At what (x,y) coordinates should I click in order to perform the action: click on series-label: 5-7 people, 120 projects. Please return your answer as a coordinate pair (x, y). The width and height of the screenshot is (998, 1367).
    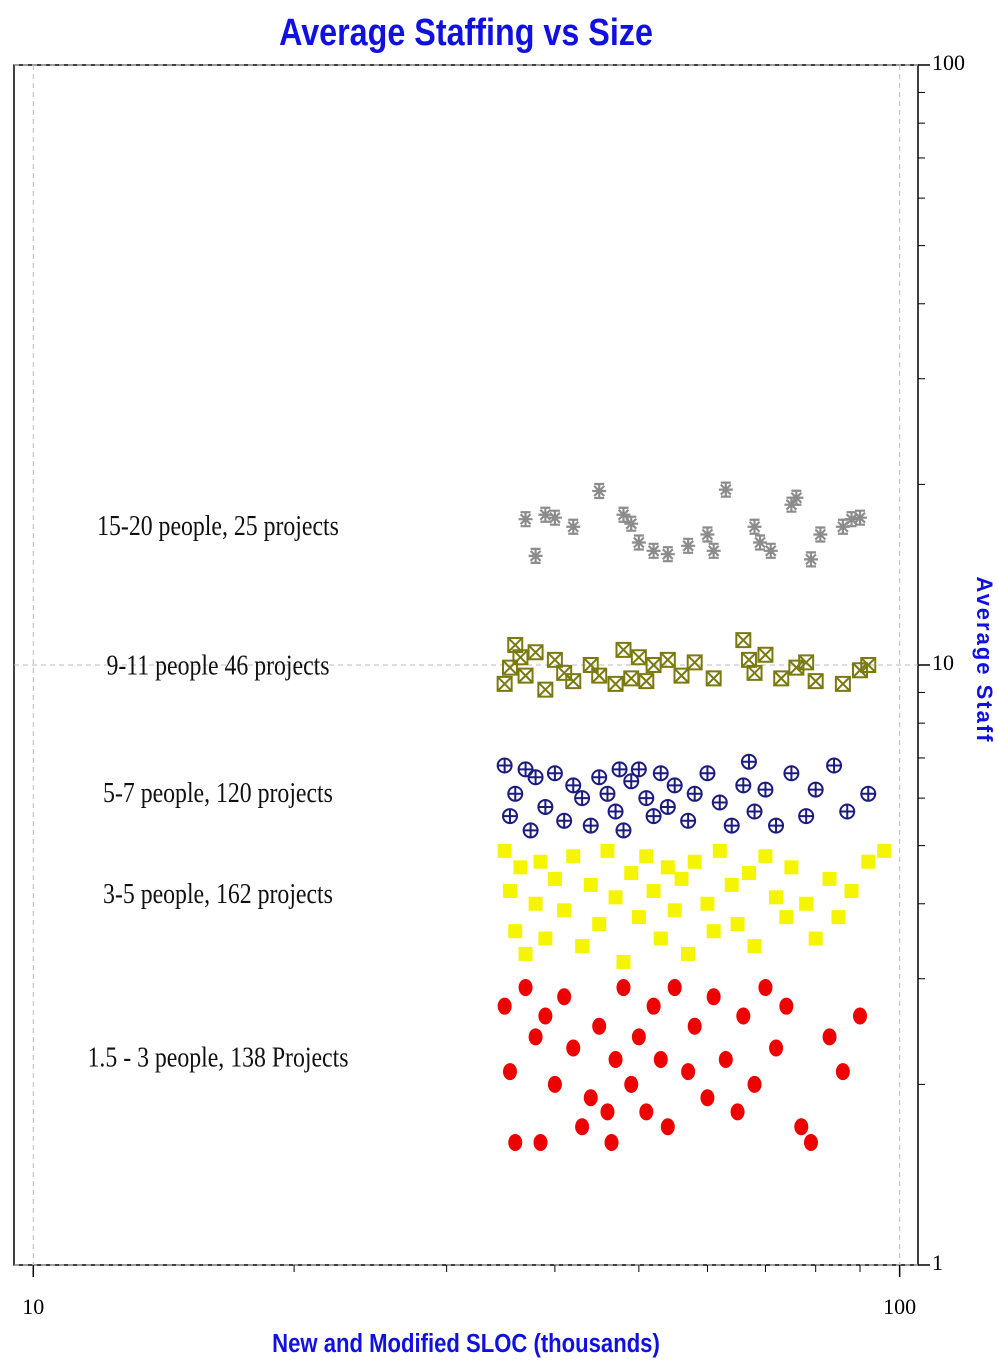
    Looking at the image, I should click on (218, 792).